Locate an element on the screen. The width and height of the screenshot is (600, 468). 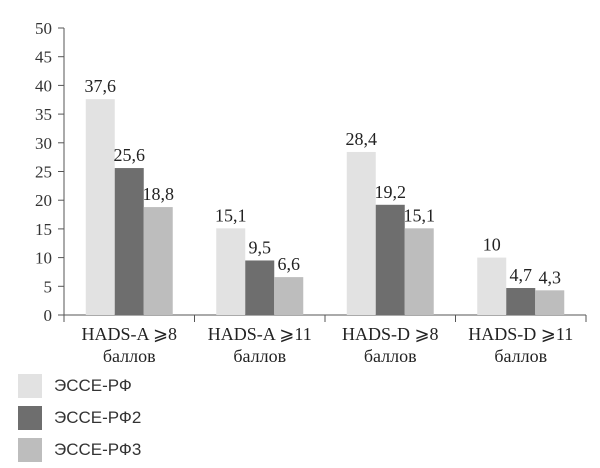
legend-item: ЭССЕ-РФ2 is located at coordinates (79, 418).